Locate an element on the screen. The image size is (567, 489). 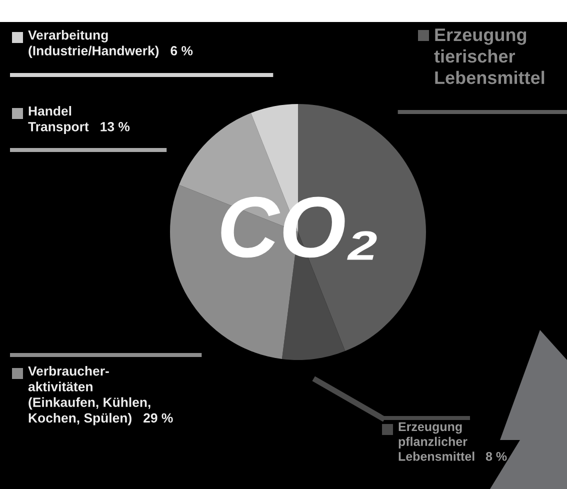
text: CO₂ is located at coordinates (299, 228).